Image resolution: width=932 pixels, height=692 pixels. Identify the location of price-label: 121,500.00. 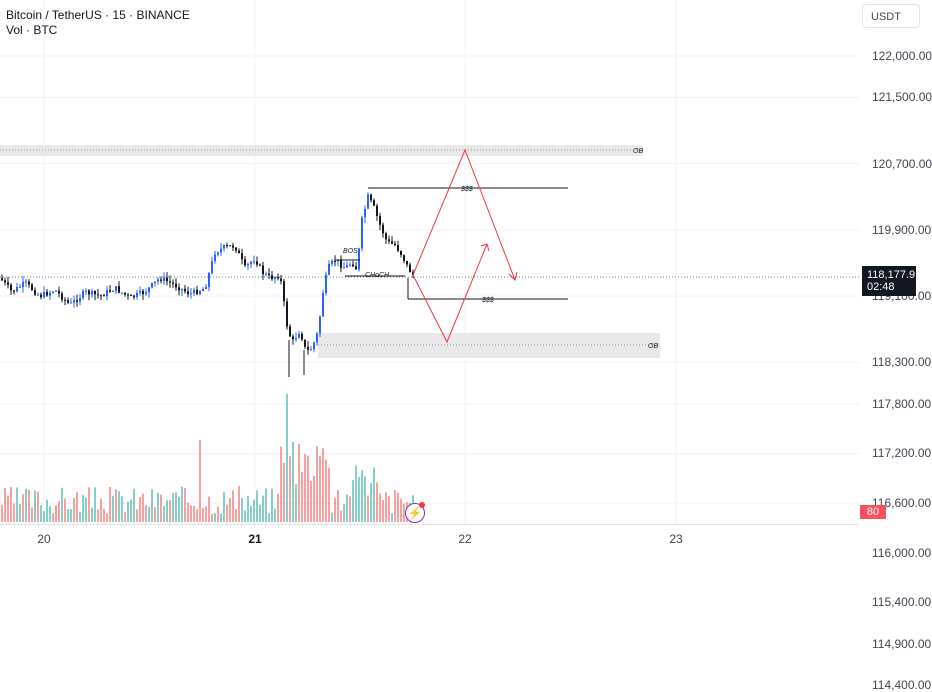
(902, 97).